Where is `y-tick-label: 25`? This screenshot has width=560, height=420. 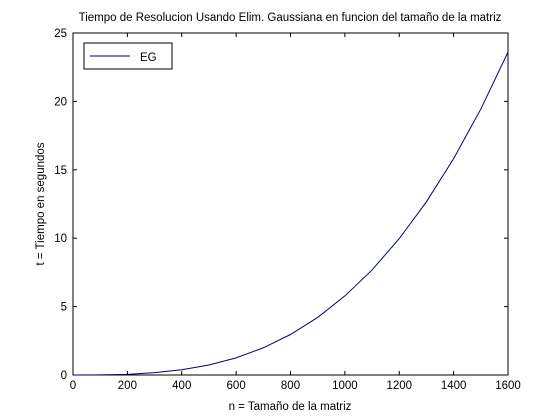
y-tick-label: 25 is located at coordinates (60, 34).